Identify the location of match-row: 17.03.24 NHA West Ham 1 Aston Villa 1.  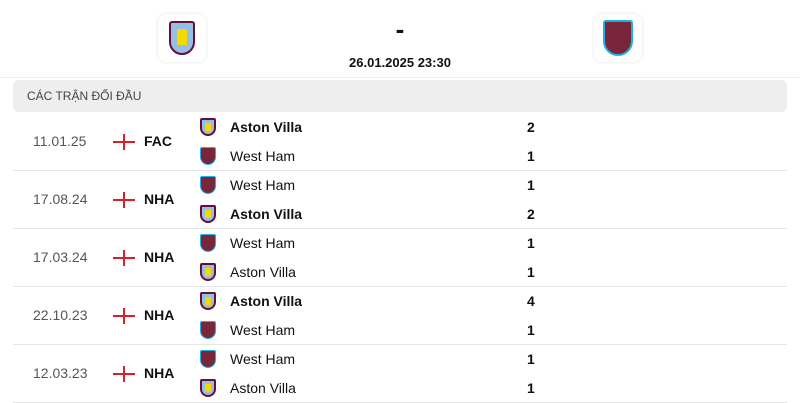
(400, 258).